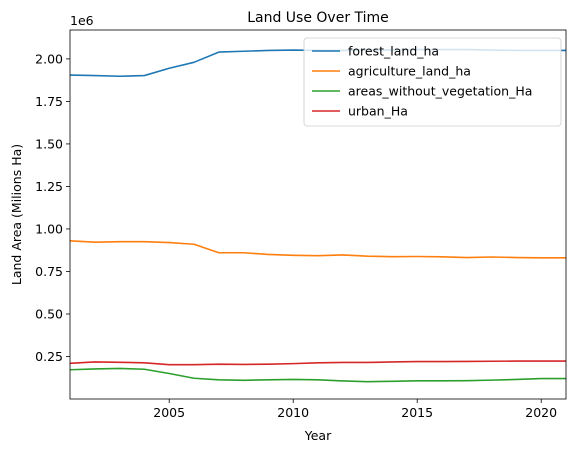 The image size is (576, 453). What do you see at coordinates (49, 228) in the screenshot?
I see `y-tick-label: 1.00` at bounding box center [49, 228].